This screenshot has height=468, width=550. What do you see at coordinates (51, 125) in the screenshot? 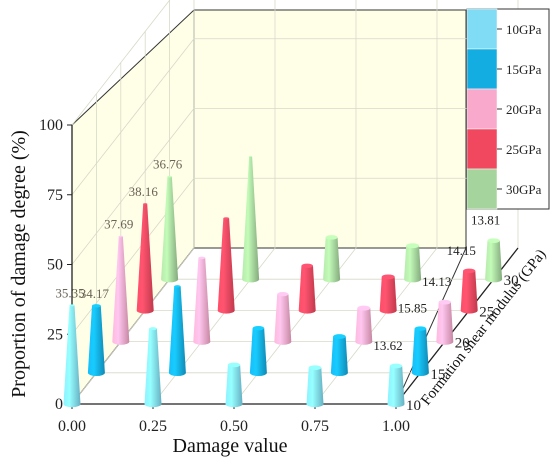
I see `z-tick-label: 100` at bounding box center [51, 125].